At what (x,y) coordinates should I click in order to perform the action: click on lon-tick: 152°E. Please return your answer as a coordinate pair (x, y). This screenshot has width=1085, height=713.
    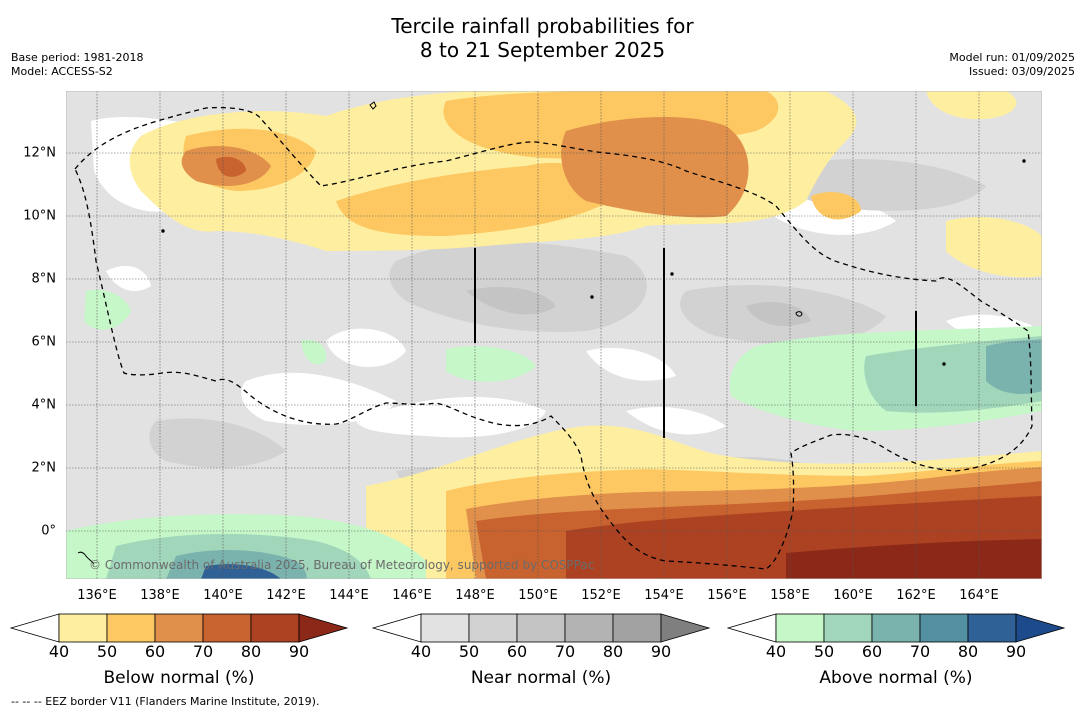
    Looking at the image, I should click on (601, 595).